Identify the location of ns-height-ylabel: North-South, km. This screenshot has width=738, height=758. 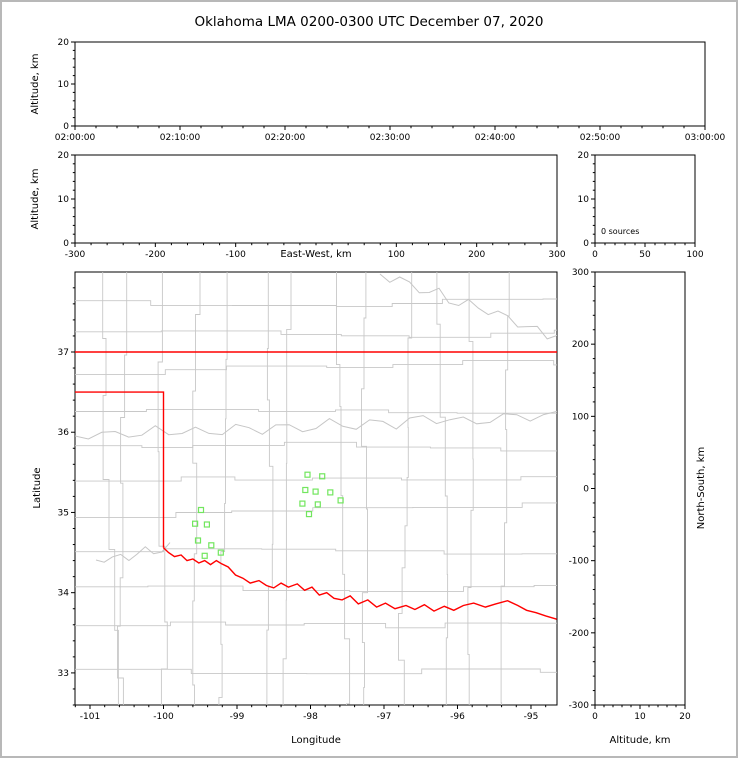
(701, 488).